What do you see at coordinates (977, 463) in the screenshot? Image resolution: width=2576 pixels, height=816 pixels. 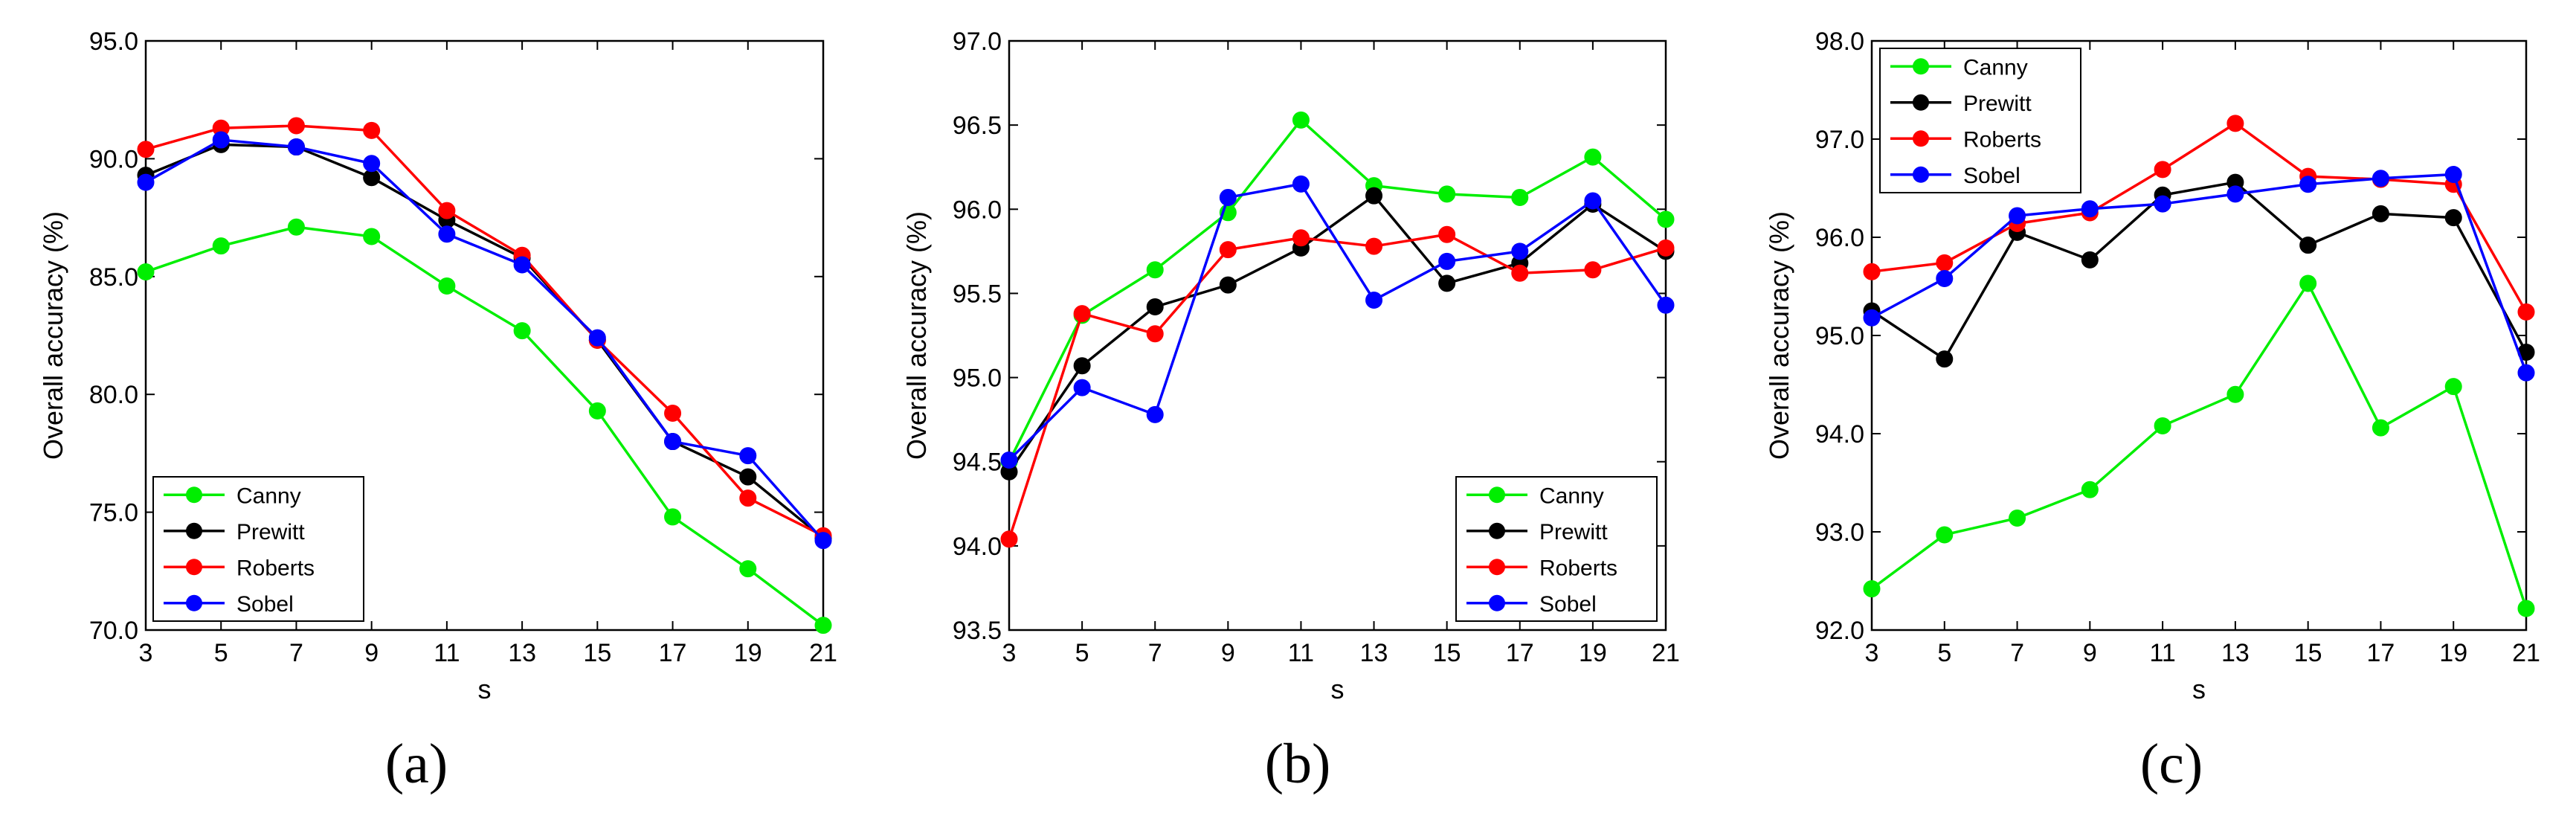 I see `y-tick-label: 94.5` at bounding box center [977, 463].